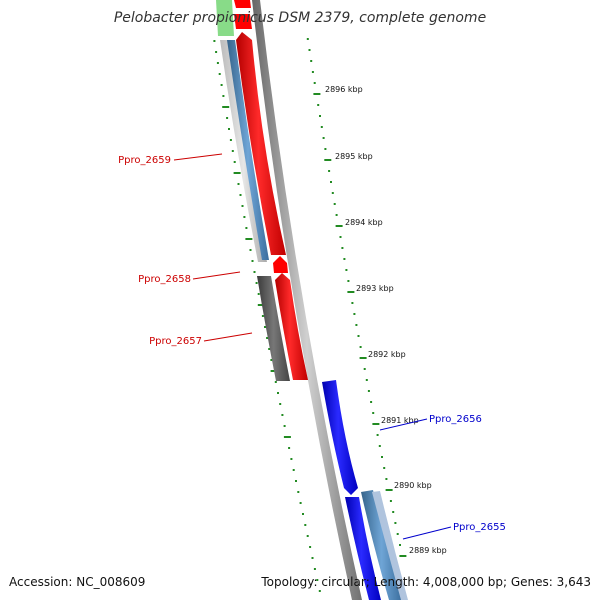  What do you see at coordinates (455, 419) in the screenshot?
I see `gene-label-ppro-2656: Ppro_2656` at bounding box center [455, 419].